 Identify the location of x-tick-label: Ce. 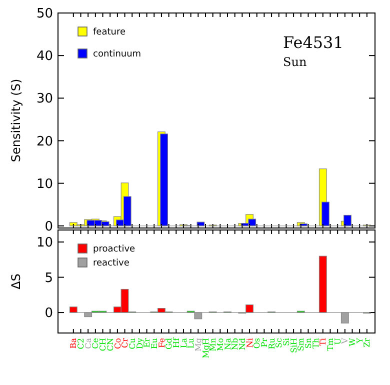
(95, 343).